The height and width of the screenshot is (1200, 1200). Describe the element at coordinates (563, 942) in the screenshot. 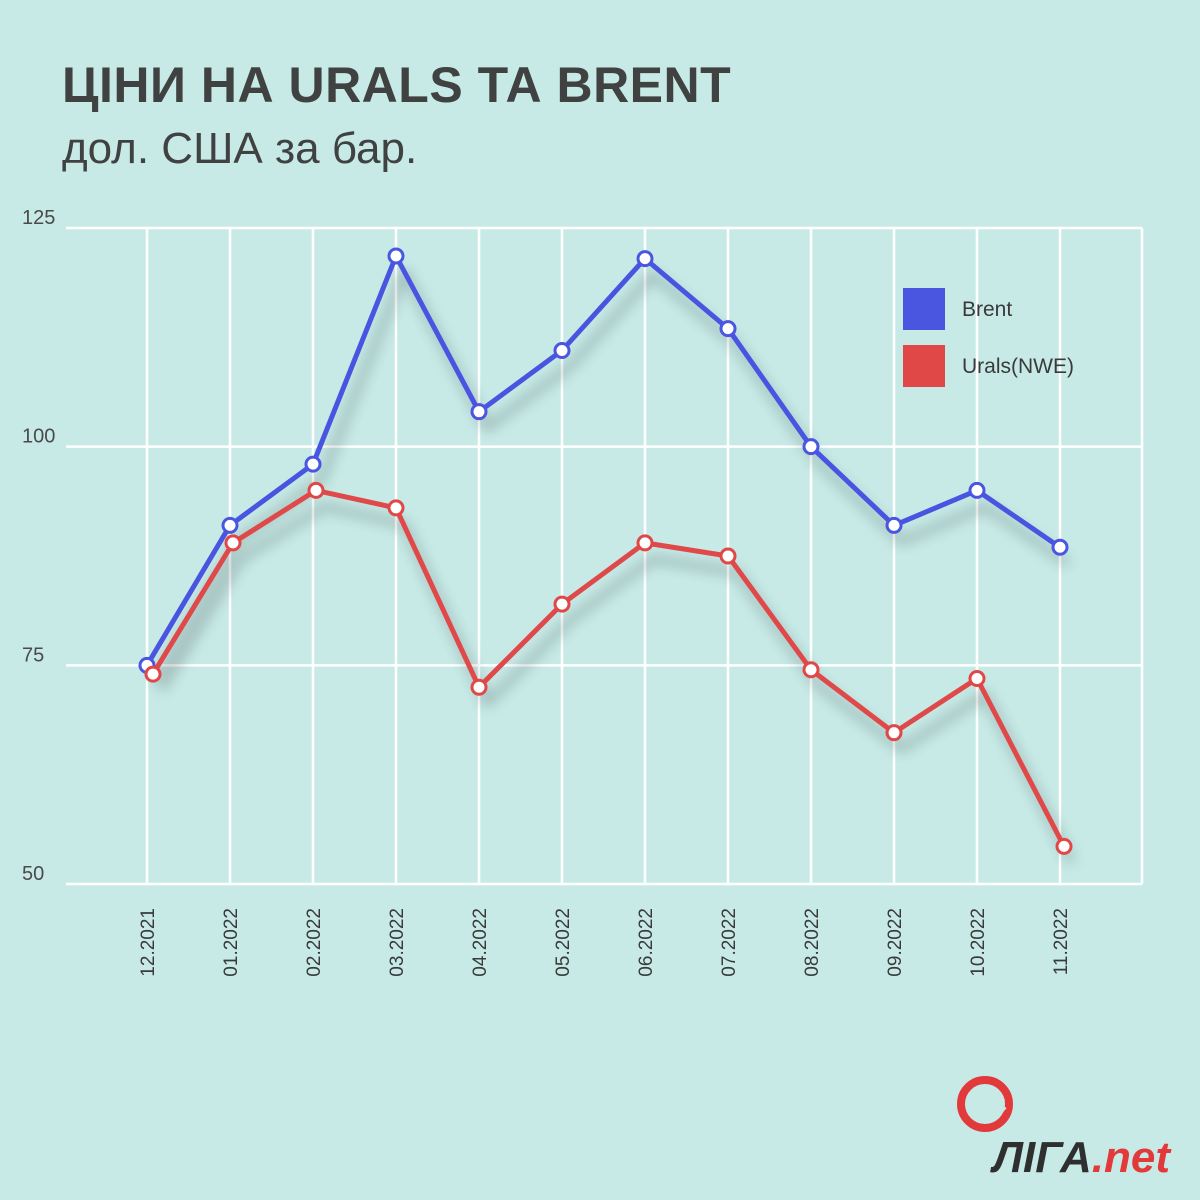

I see `x-tick-label: 05.2022` at that location.